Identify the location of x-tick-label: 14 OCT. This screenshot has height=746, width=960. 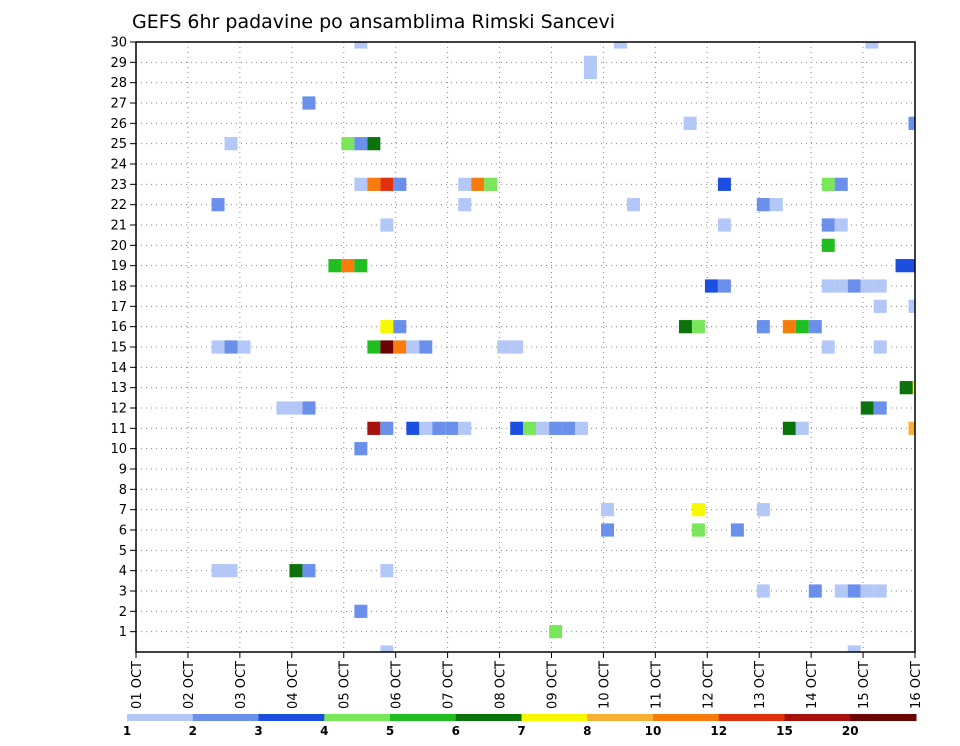
(812, 685).